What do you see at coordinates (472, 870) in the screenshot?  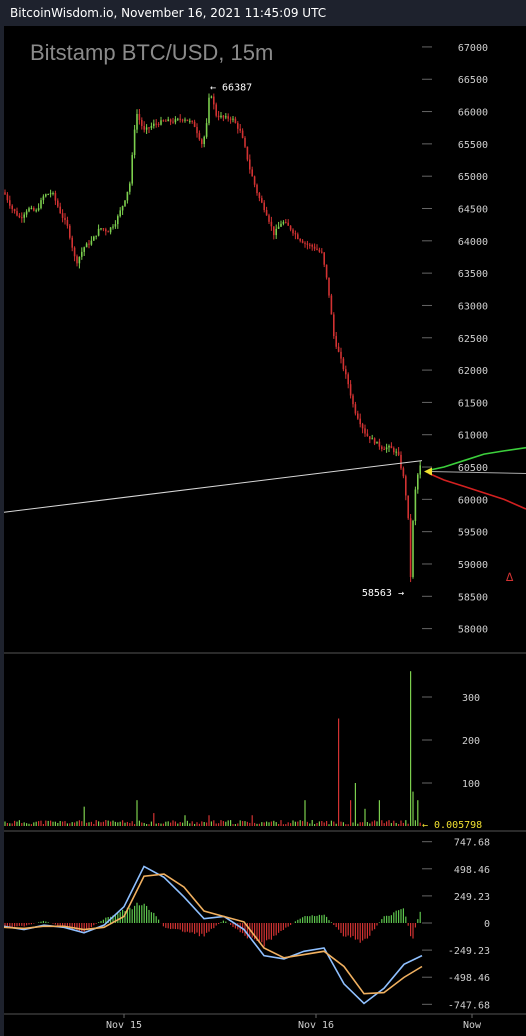 I see `macd-tick-label: 498.46` at bounding box center [472, 870].